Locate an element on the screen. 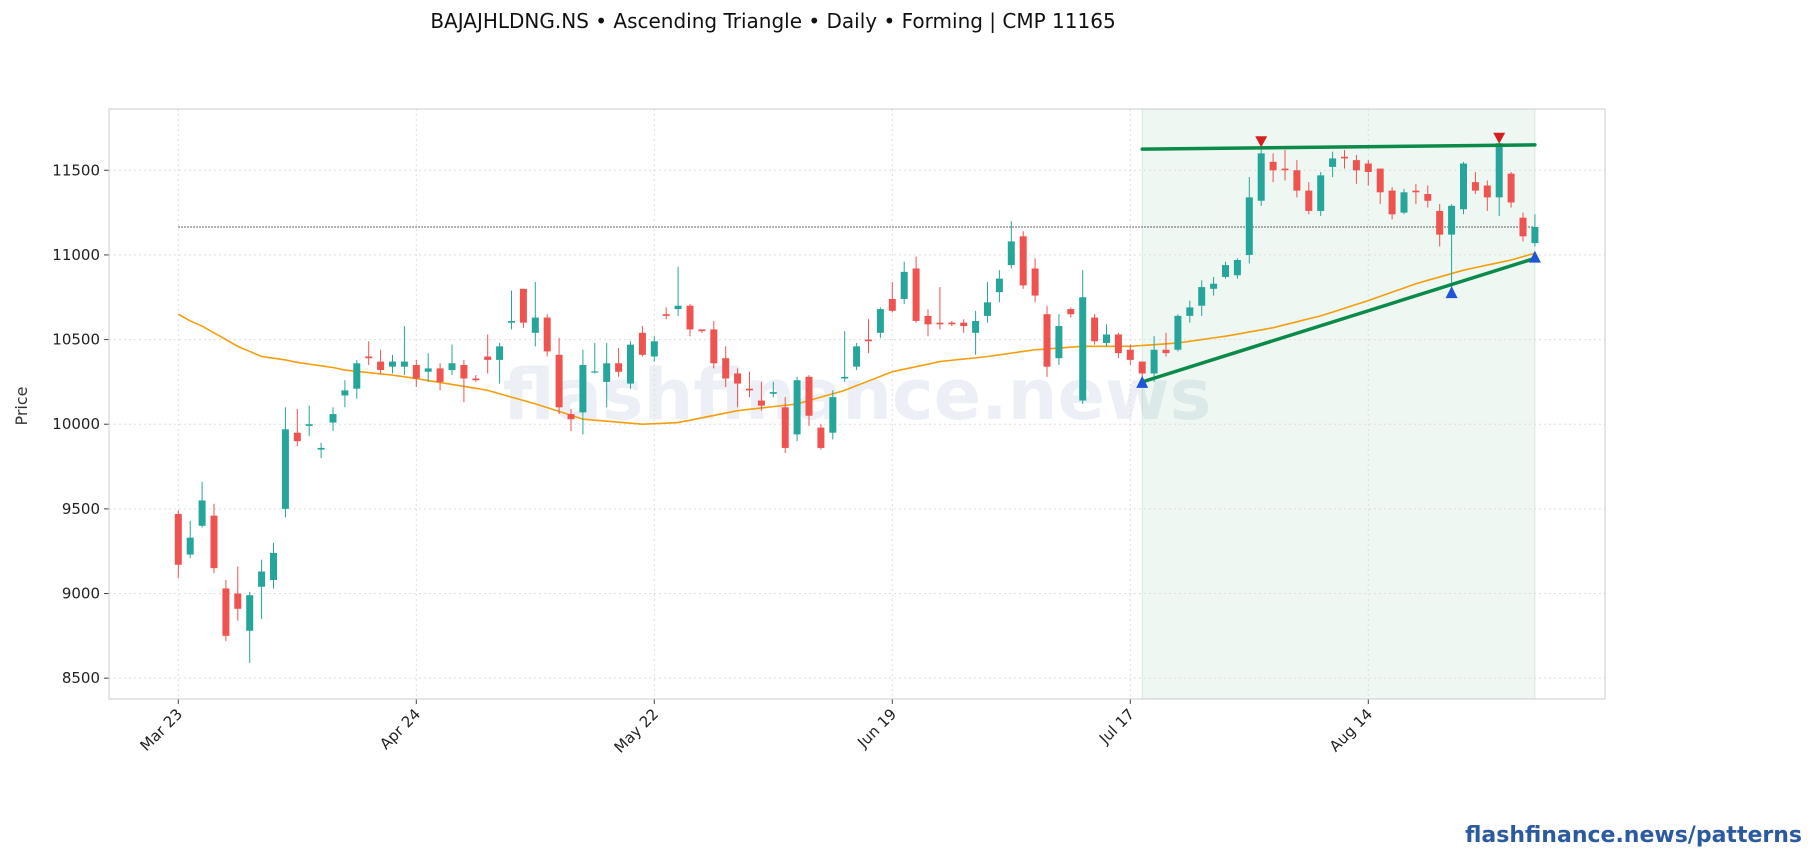 This screenshot has height=864, width=1815. x-tick-label: Aug 14 is located at coordinates (1351, 730).